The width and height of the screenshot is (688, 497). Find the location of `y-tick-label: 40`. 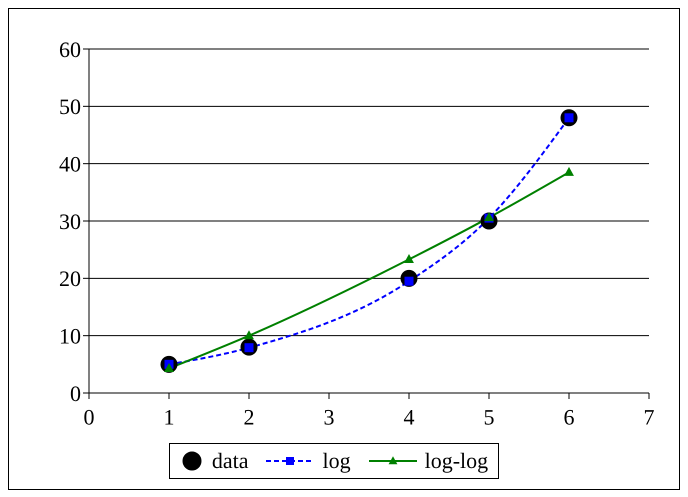

y-tick-label: 40 is located at coordinates (70, 163).